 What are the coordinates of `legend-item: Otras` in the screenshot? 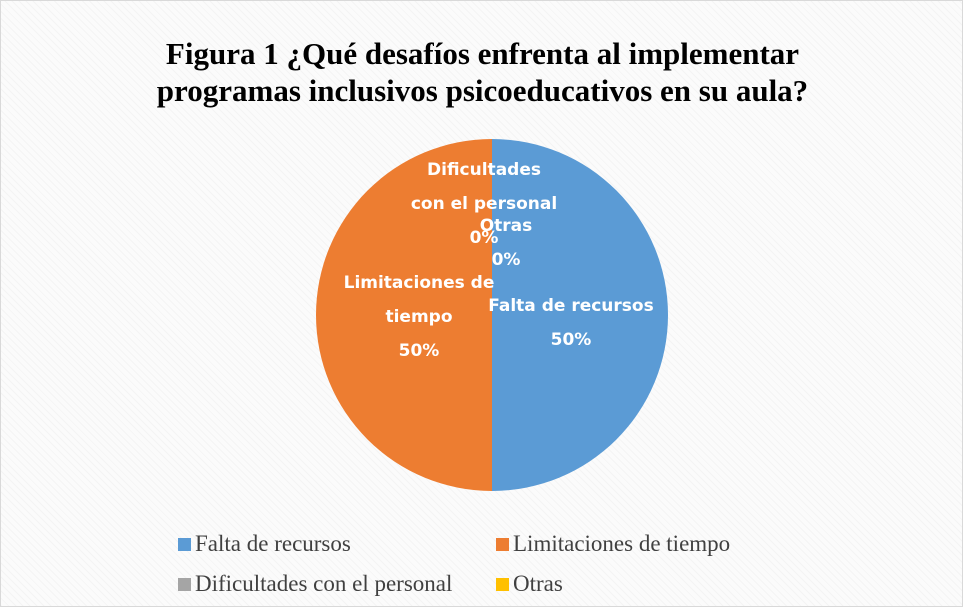 It's located at (529, 584).